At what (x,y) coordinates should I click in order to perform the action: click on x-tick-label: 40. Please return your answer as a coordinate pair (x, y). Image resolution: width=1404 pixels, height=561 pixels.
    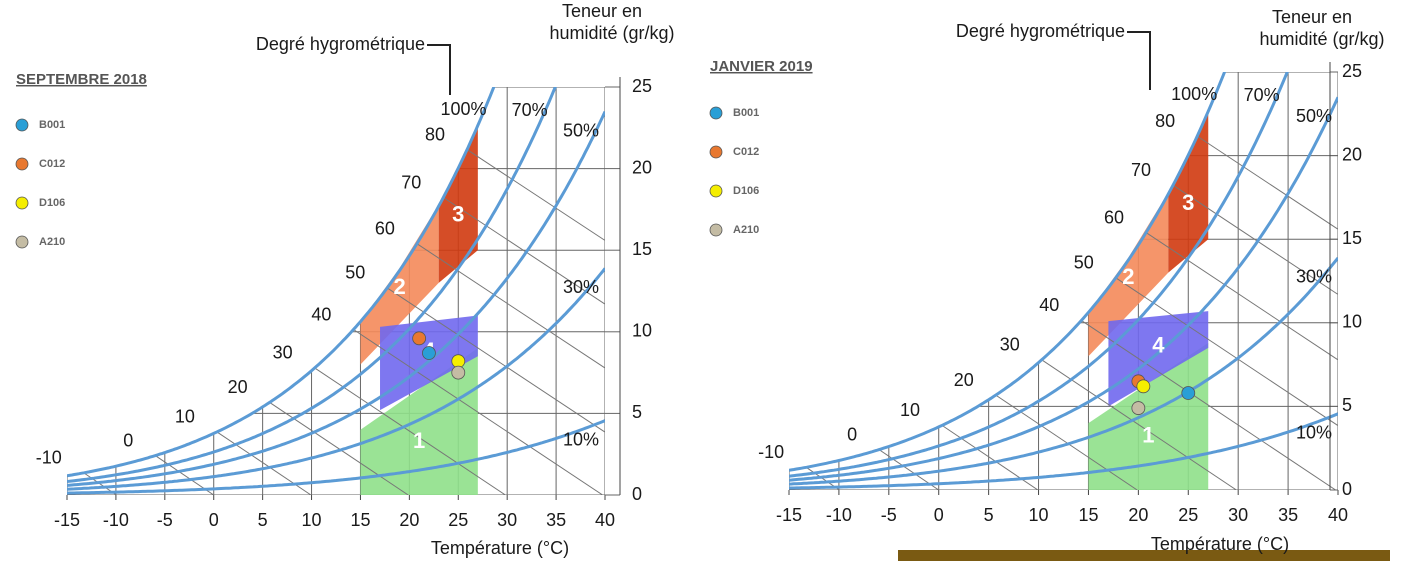
    Looking at the image, I should click on (605, 520).